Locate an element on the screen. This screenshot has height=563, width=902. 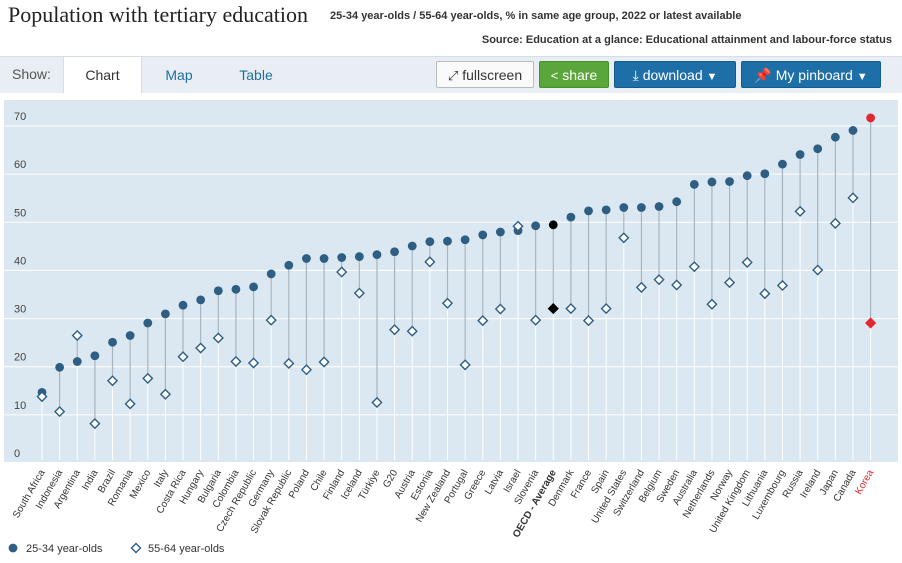
pinboard-button: 📌 My pinboard ▼ is located at coordinates (811, 74).